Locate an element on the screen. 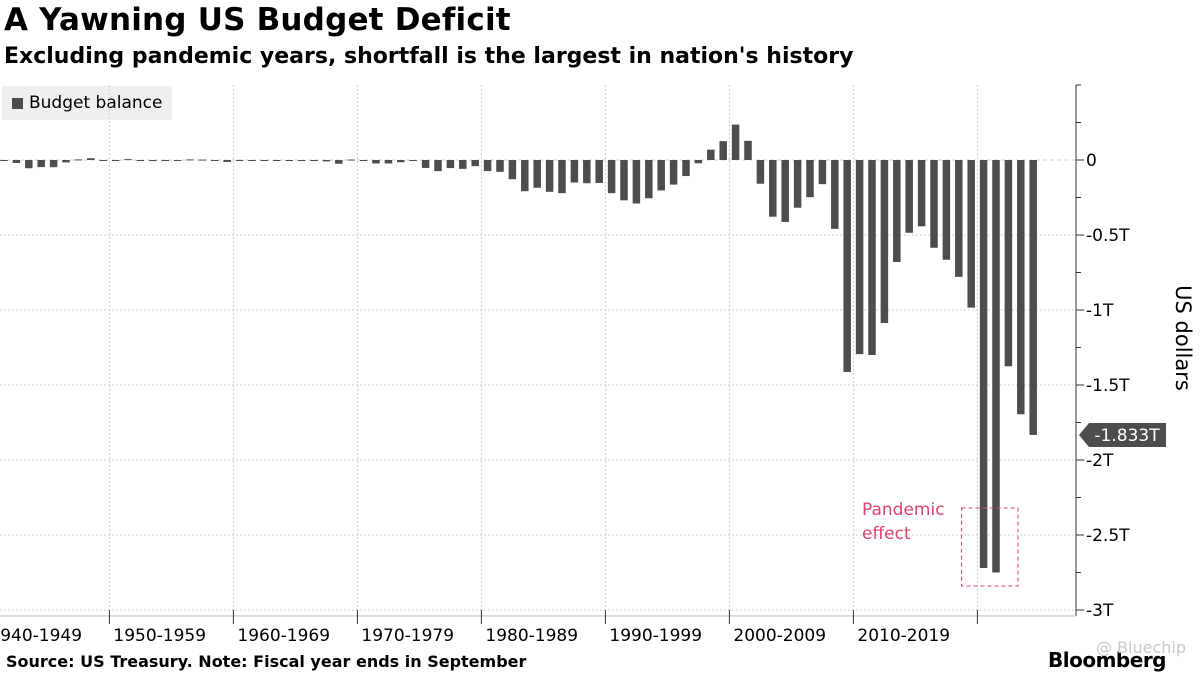 The width and height of the screenshot is (1200, 675). y-axis-title: US dollars is located at coordinates (1183, 338).